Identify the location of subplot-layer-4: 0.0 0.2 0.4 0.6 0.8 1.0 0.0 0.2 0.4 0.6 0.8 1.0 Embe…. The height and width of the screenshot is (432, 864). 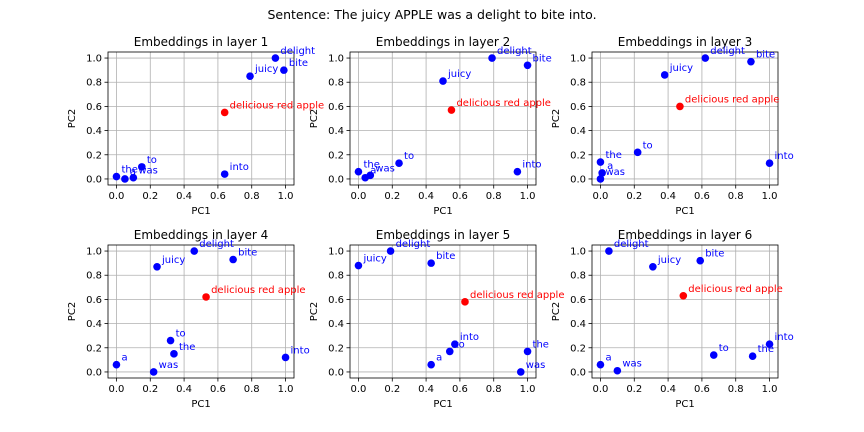
(188, 319).